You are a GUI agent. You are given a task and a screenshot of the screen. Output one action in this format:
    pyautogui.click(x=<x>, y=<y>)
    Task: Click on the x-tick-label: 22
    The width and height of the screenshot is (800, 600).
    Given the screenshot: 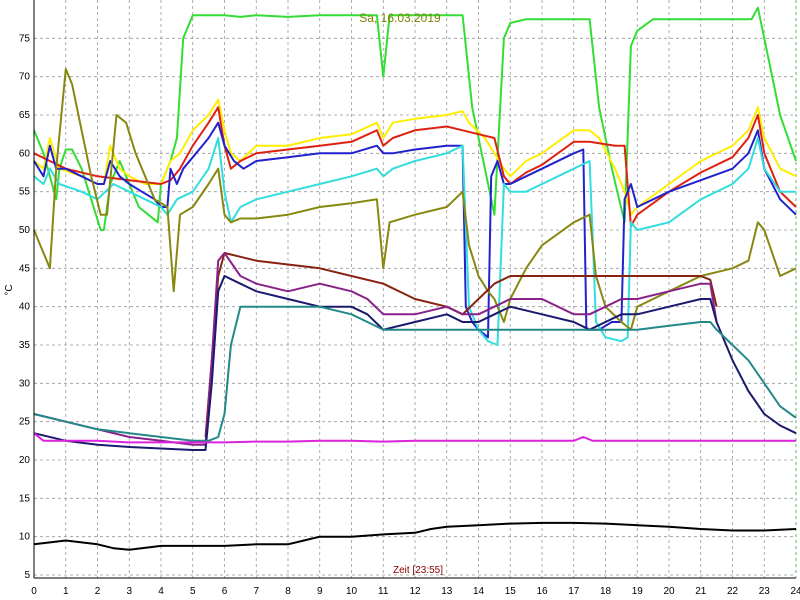 What is the action you would take?
    pyautogui.click(x=733, y=591)
    